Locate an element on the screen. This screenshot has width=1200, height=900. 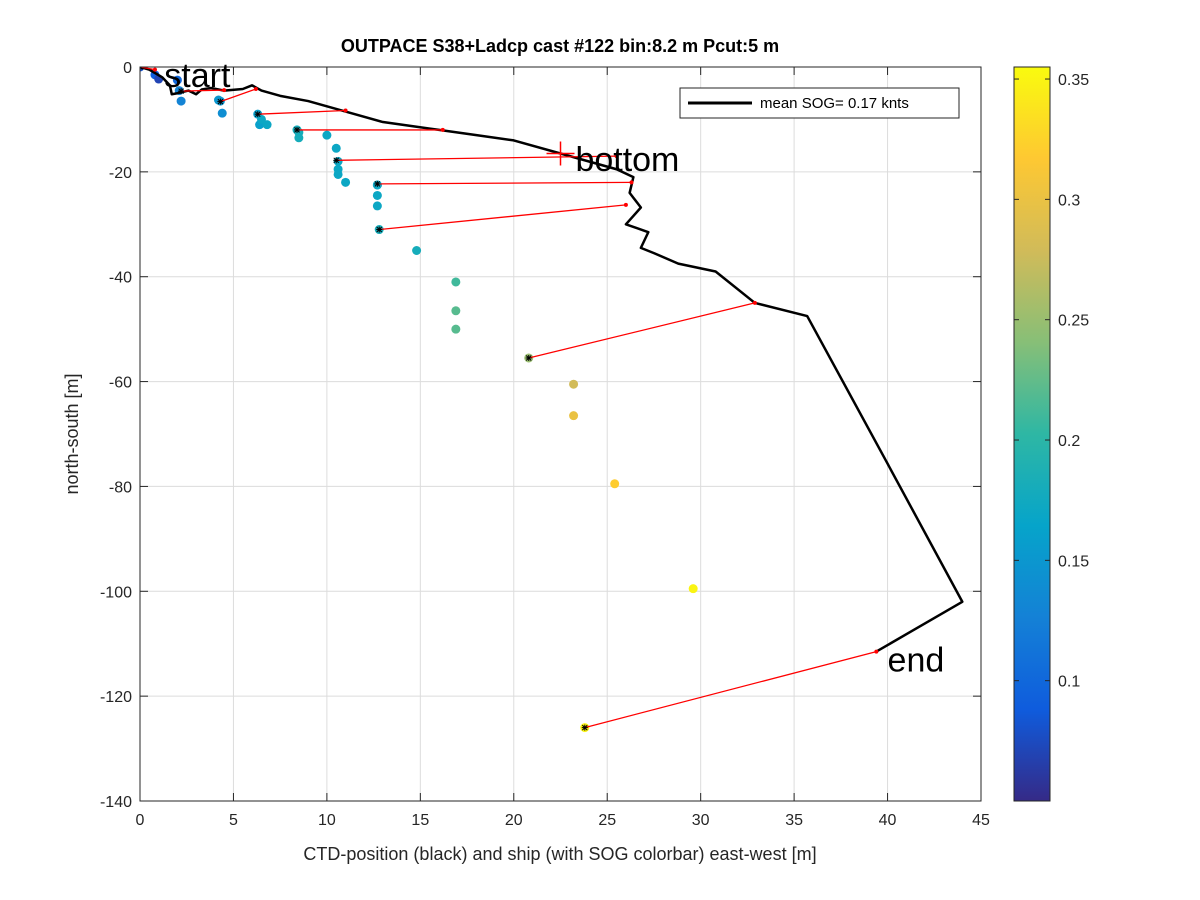
colorbar-frame is located at coordinates (1032, 434).